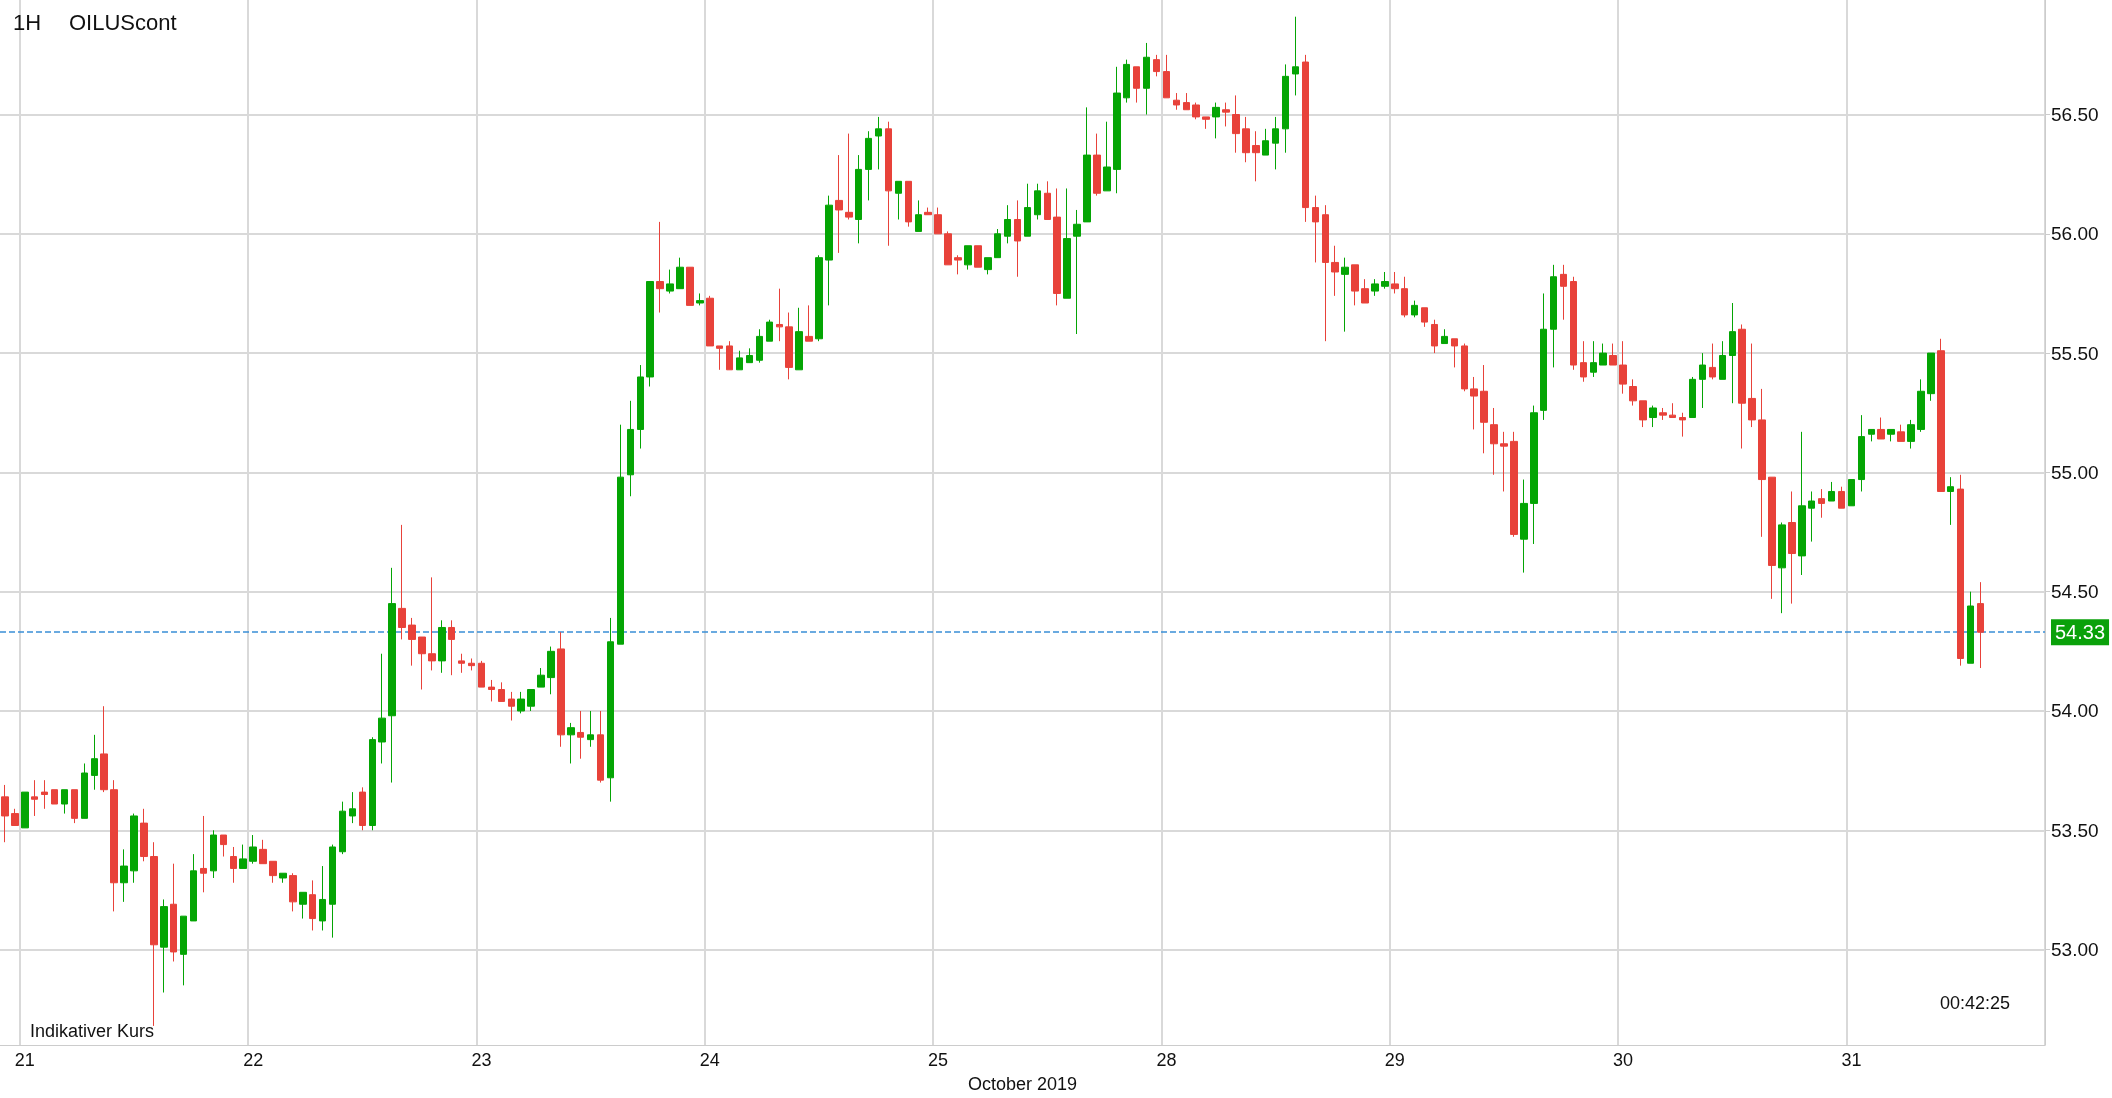  I want to click on x-tick-label: 29, so click(1394, 1060).